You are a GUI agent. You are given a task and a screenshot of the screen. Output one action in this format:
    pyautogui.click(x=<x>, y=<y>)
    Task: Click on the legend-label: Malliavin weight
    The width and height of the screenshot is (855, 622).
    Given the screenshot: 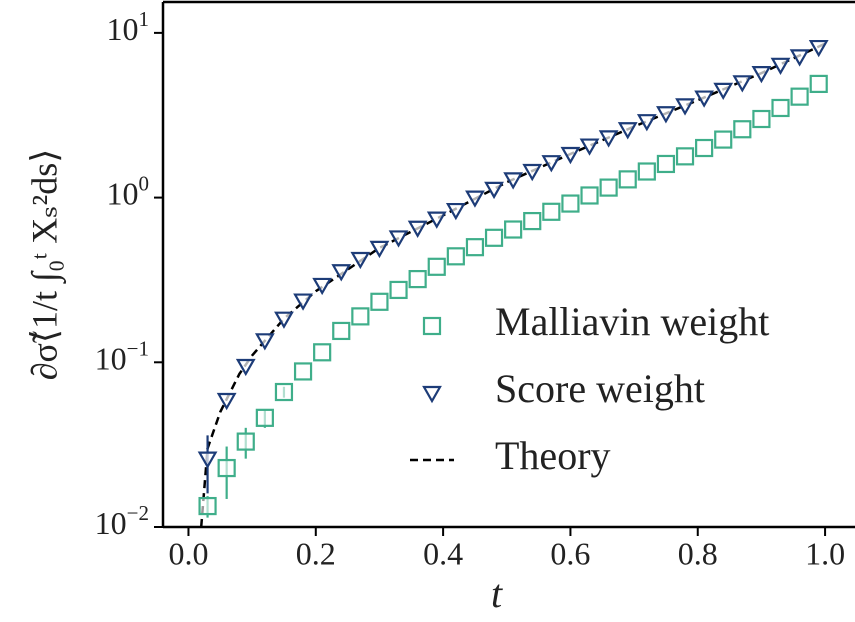 What is the action you would take?
    pyautogui.click(x=632, y=321)
    